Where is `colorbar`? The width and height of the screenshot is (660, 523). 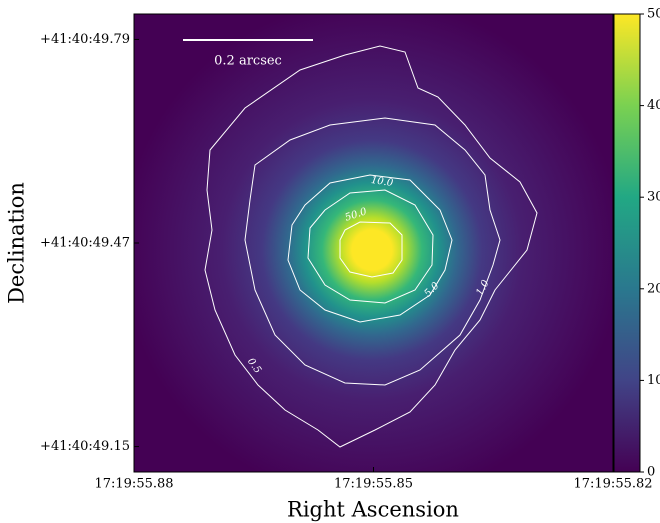 colorbar is located at coordinates (627, 243).